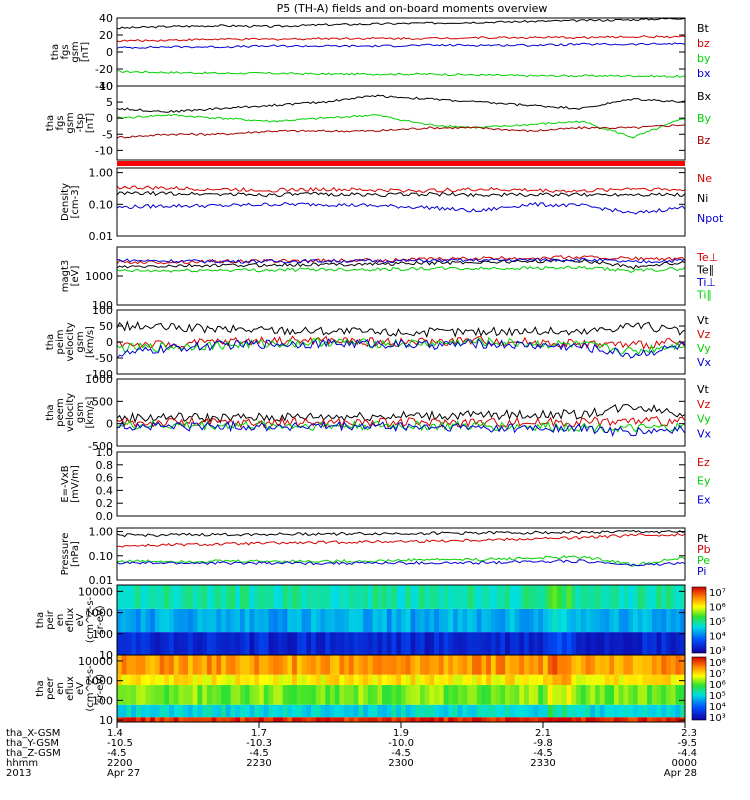  I want to click on x-tick-value: 2.3, so click(689, 733).